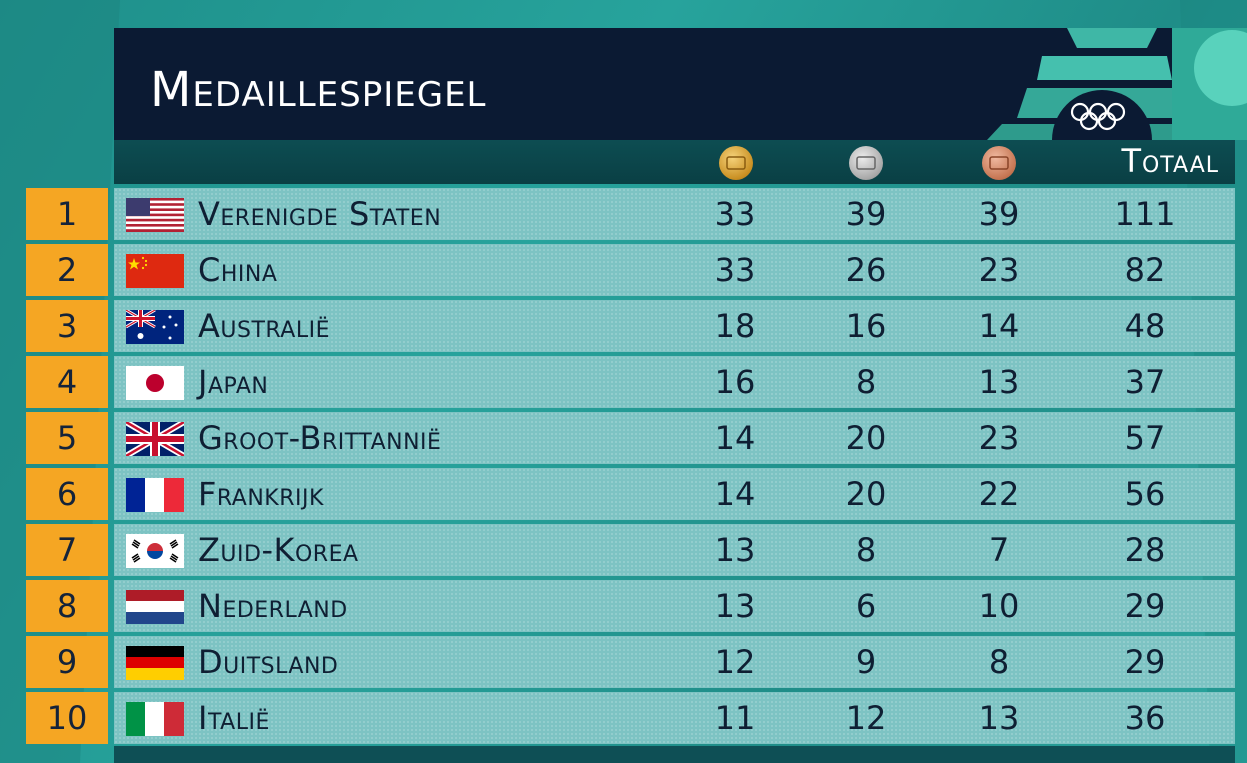 The image size is (1247, 763). What do you see at coordinates (233, 382) in the screenshot?
I see `country-name: Japan` at bounding box center [233, 382].